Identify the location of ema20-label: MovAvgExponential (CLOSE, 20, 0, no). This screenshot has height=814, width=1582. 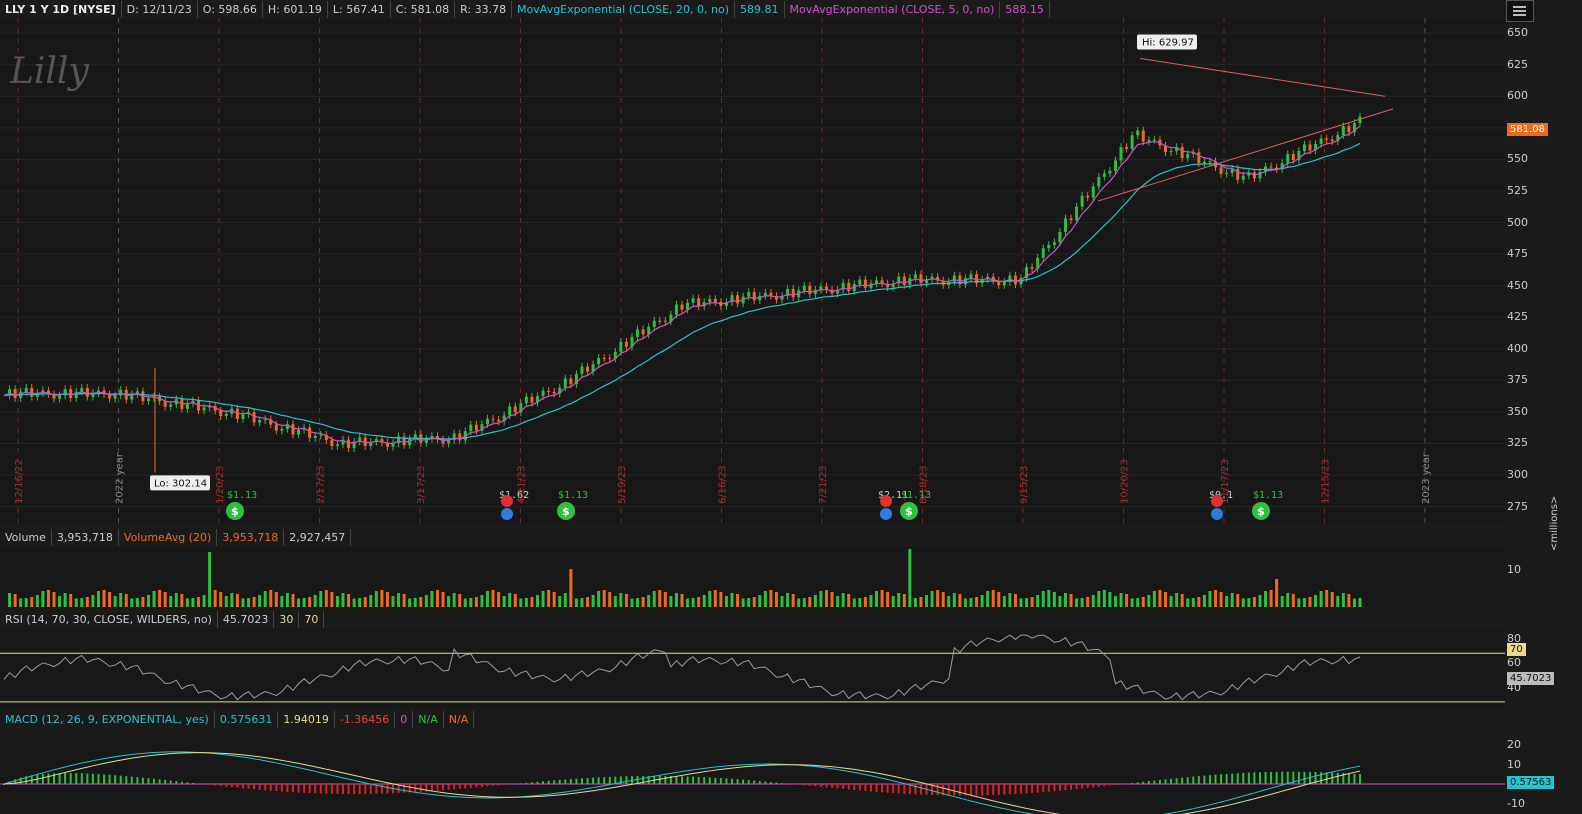
(623, 9).